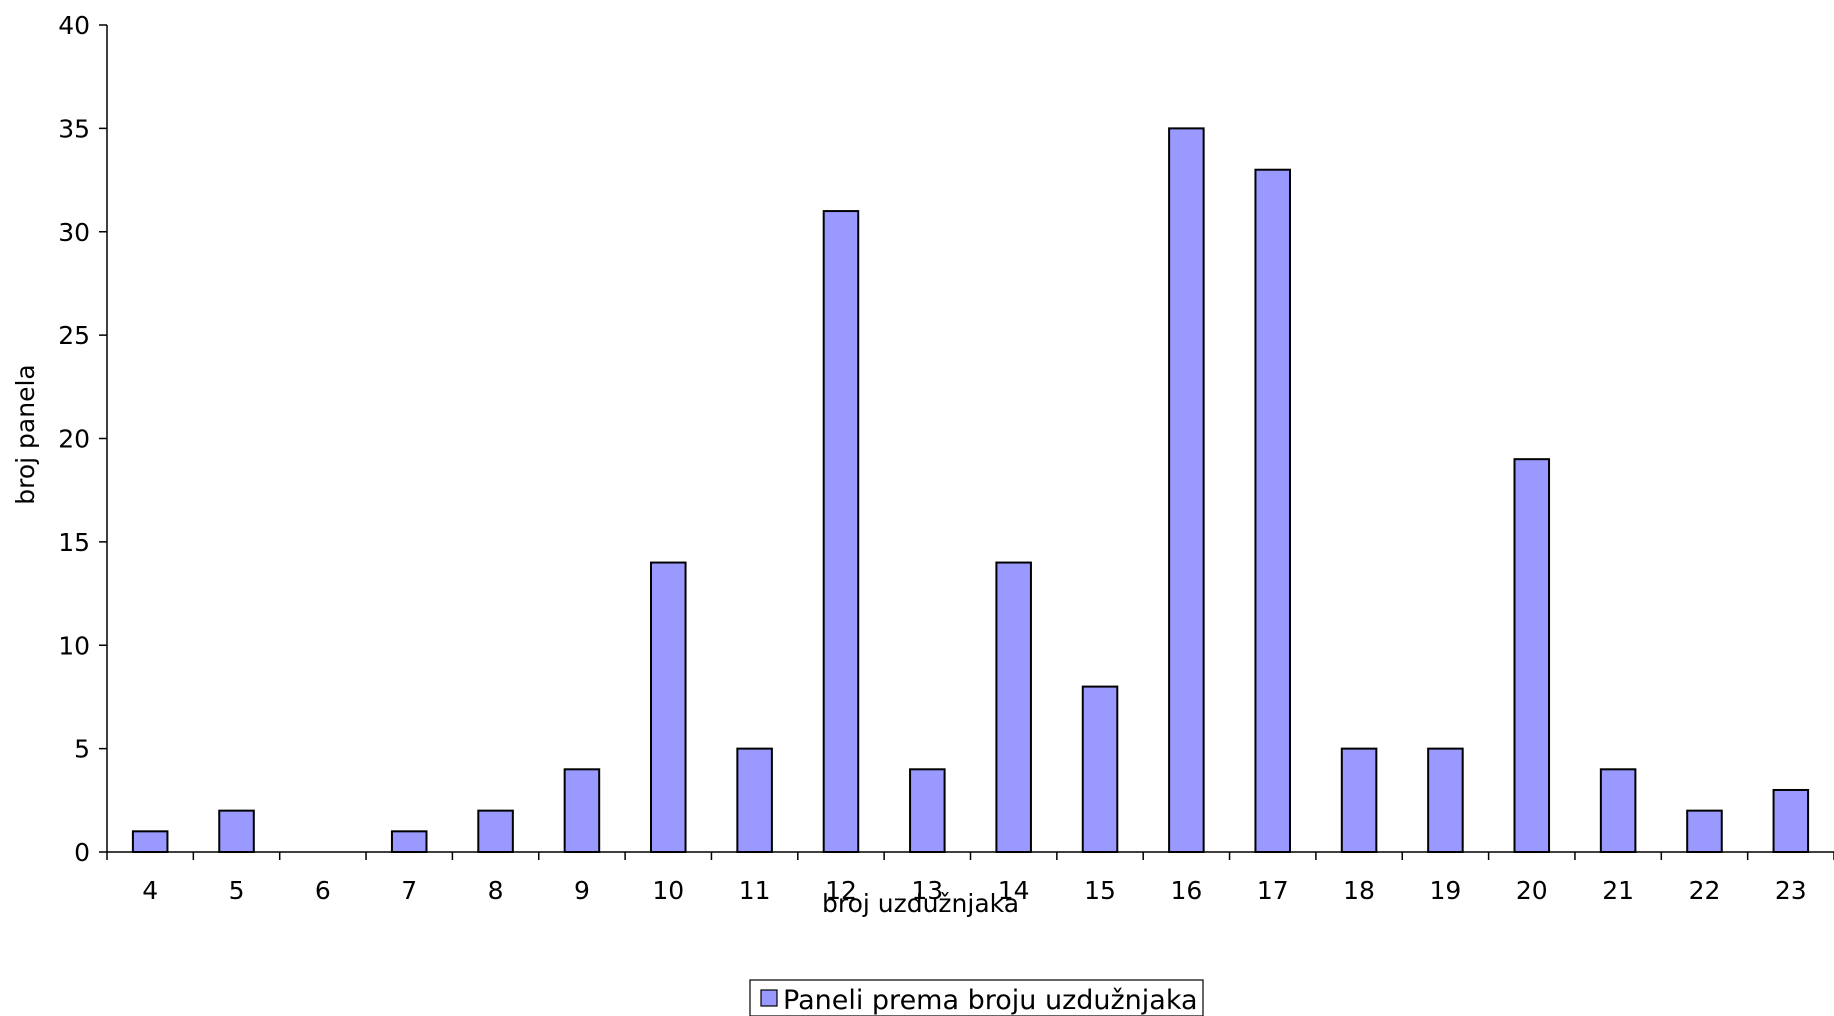 This screenshot has height=1016, width=1834. Describe the element at coordinates (1446, 890) in the screenshot. I see `x-tick-label: 19` at that location.